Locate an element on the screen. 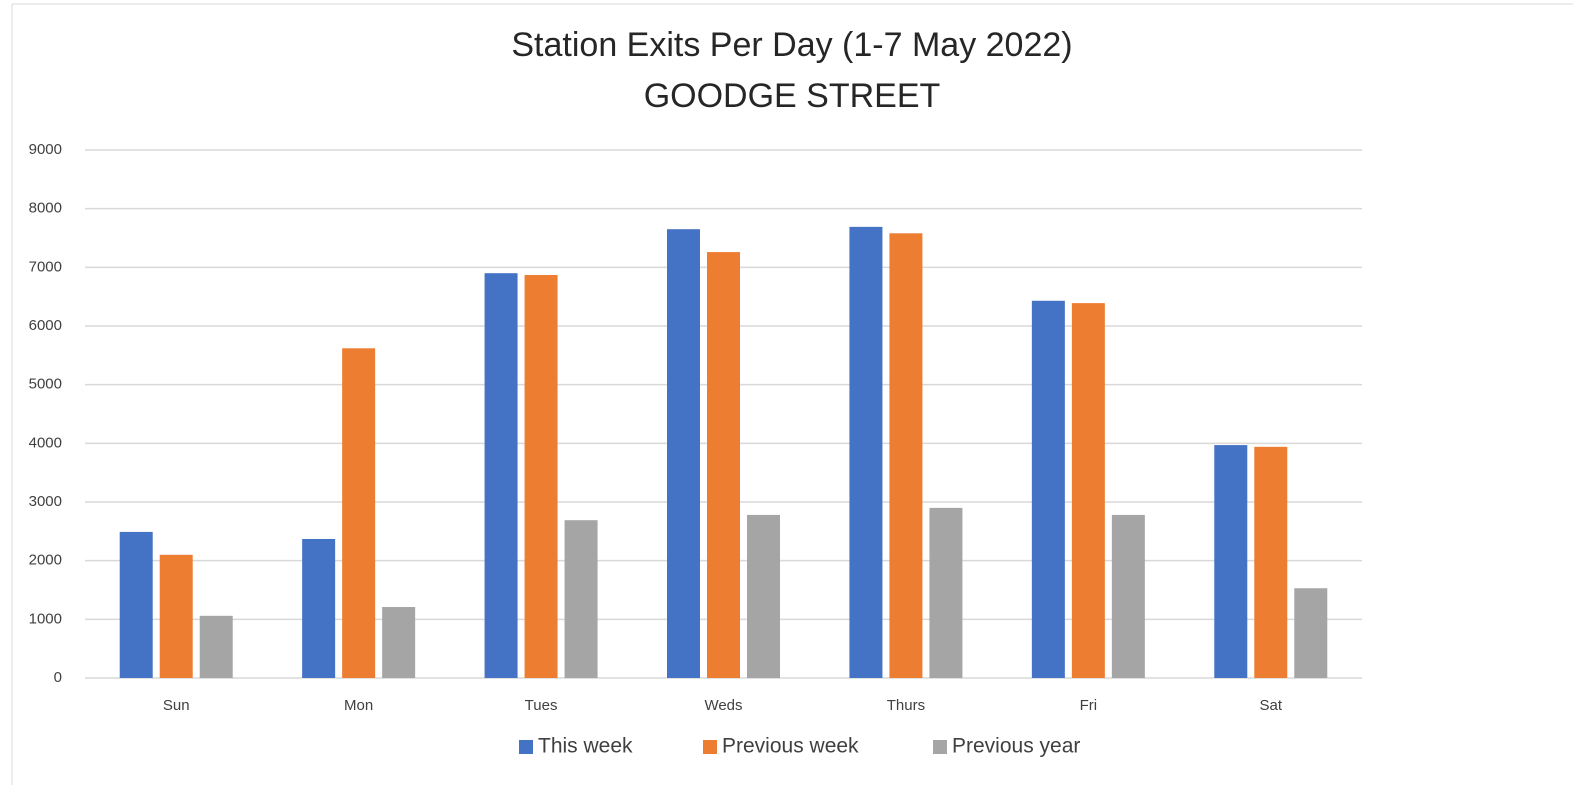 Image resolution: width=1573 pixels, height=785 pixels. x-tick-label: Thurs is located at coordinates (906, 705).